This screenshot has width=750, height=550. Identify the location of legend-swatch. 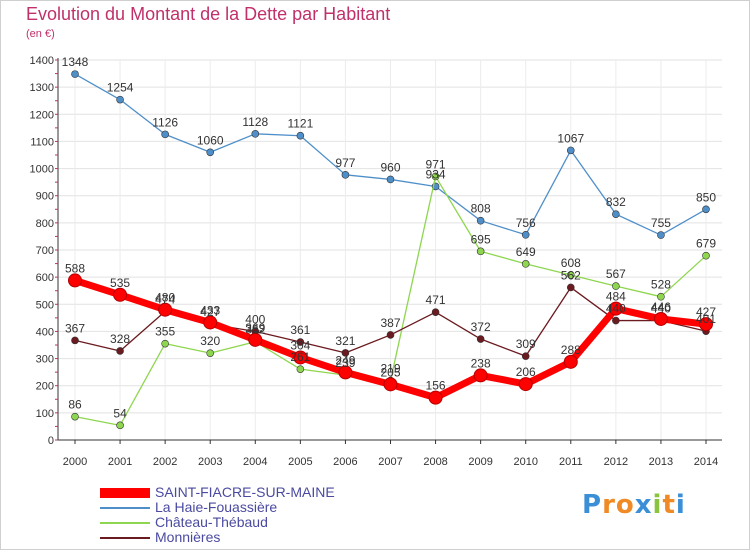
(125, 508).